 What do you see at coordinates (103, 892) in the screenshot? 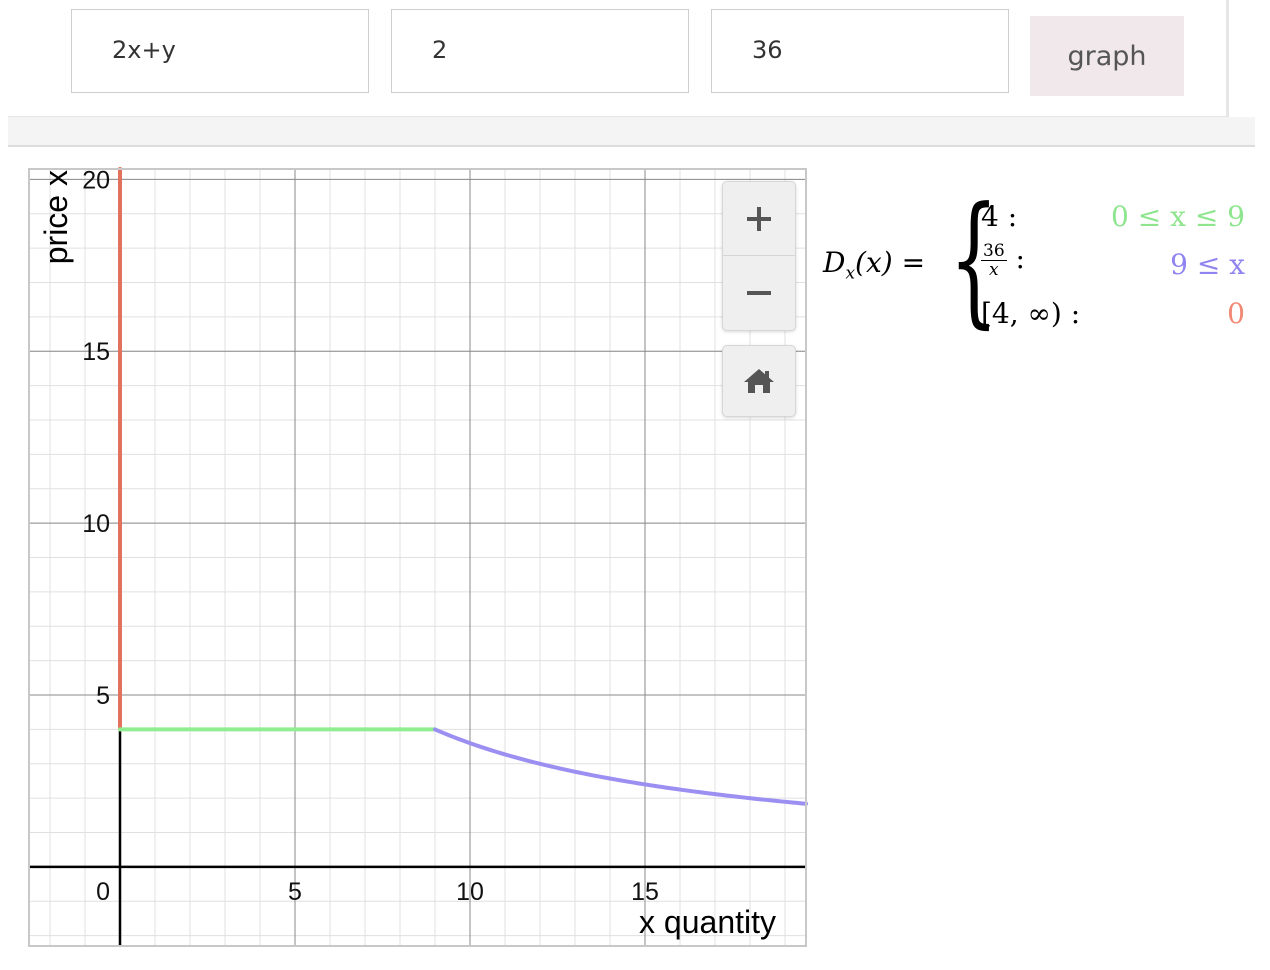
I see `x-tick-label-0: 0` at bounding box center [103, 892].